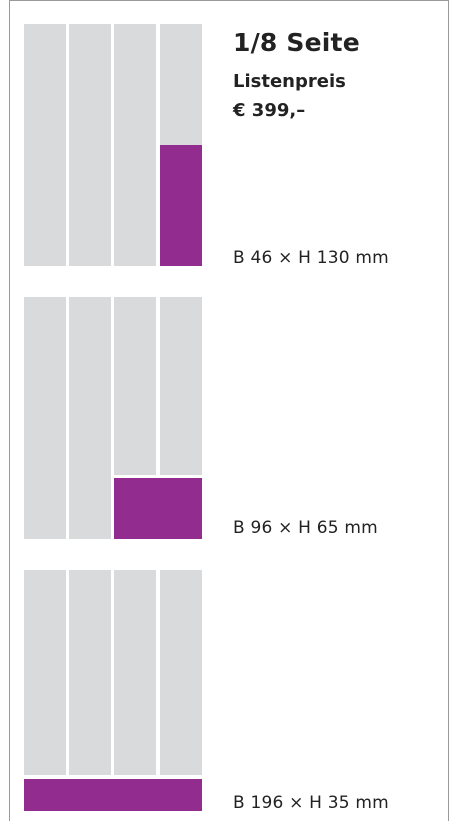 This screenshot has height=821, width=449. What do you see at coordinates (311, 803) in the screenshot?
I see `dimension-label-3: B 196 × H 35 mm` at bounding box center [311, 803].